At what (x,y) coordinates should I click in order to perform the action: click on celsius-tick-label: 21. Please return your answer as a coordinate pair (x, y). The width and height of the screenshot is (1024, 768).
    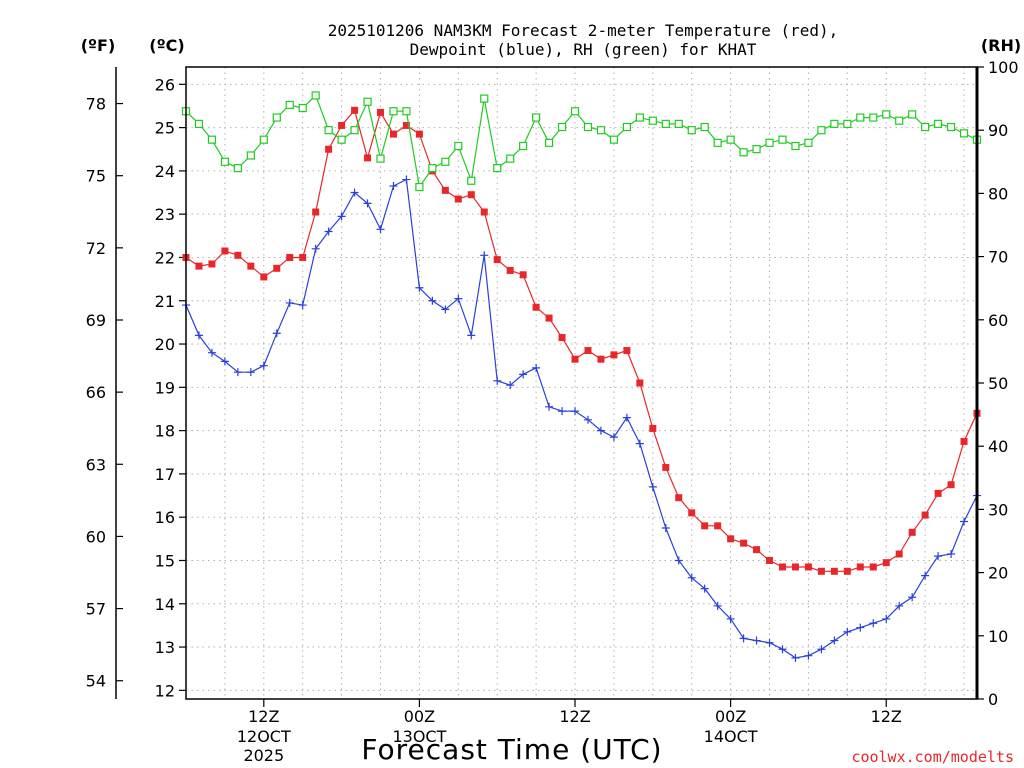
    Looking at the image, I should click on (165, 301).